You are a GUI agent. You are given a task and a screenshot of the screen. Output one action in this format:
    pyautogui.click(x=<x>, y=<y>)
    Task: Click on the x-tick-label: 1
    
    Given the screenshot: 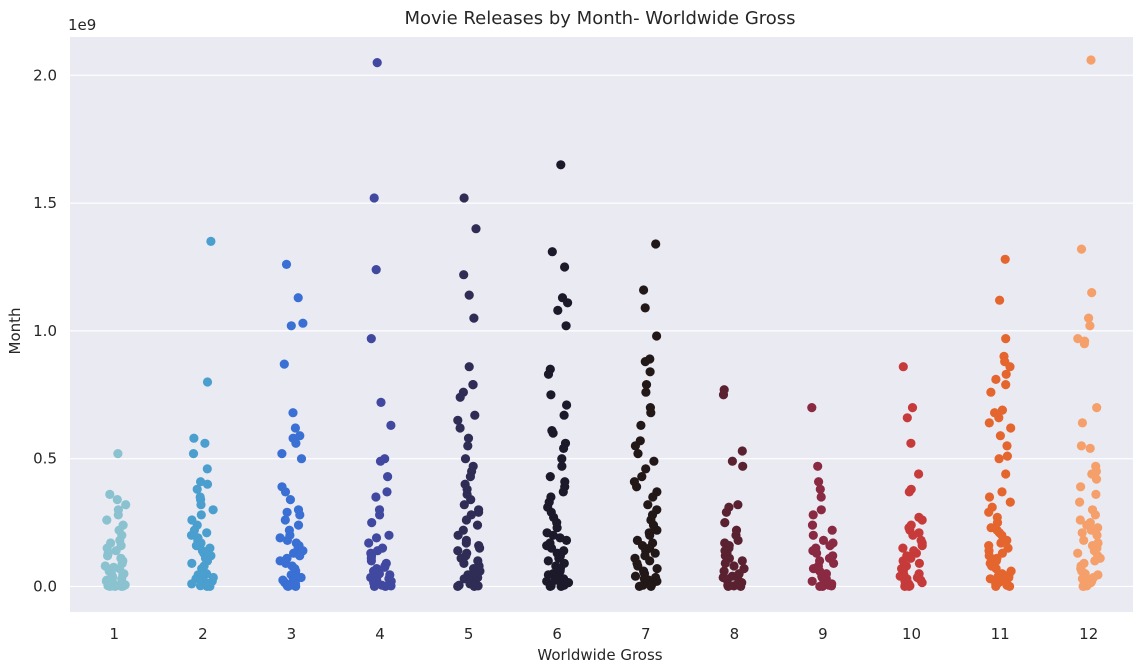 What is the action you would take?
    pyautogui.click(x=115, y=634)
    